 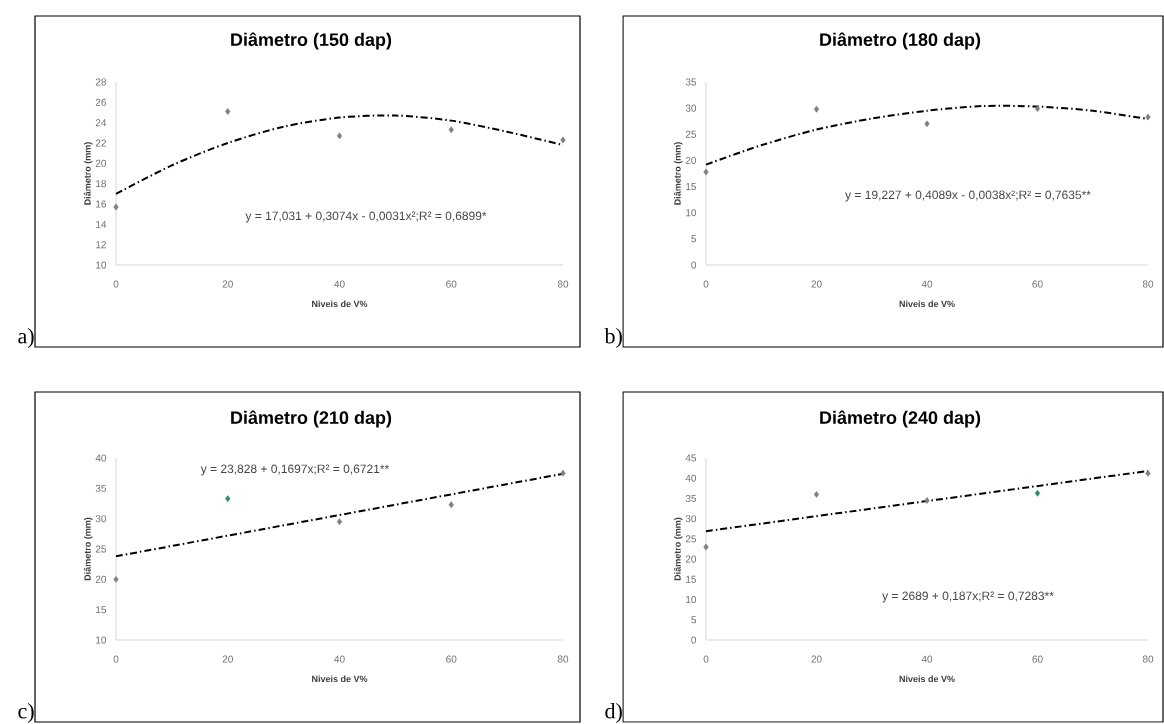 What do you see at coordinates (101, 102) in the screenshot?
I see `y-tick-label: 26` at bounding box center [101, 102].